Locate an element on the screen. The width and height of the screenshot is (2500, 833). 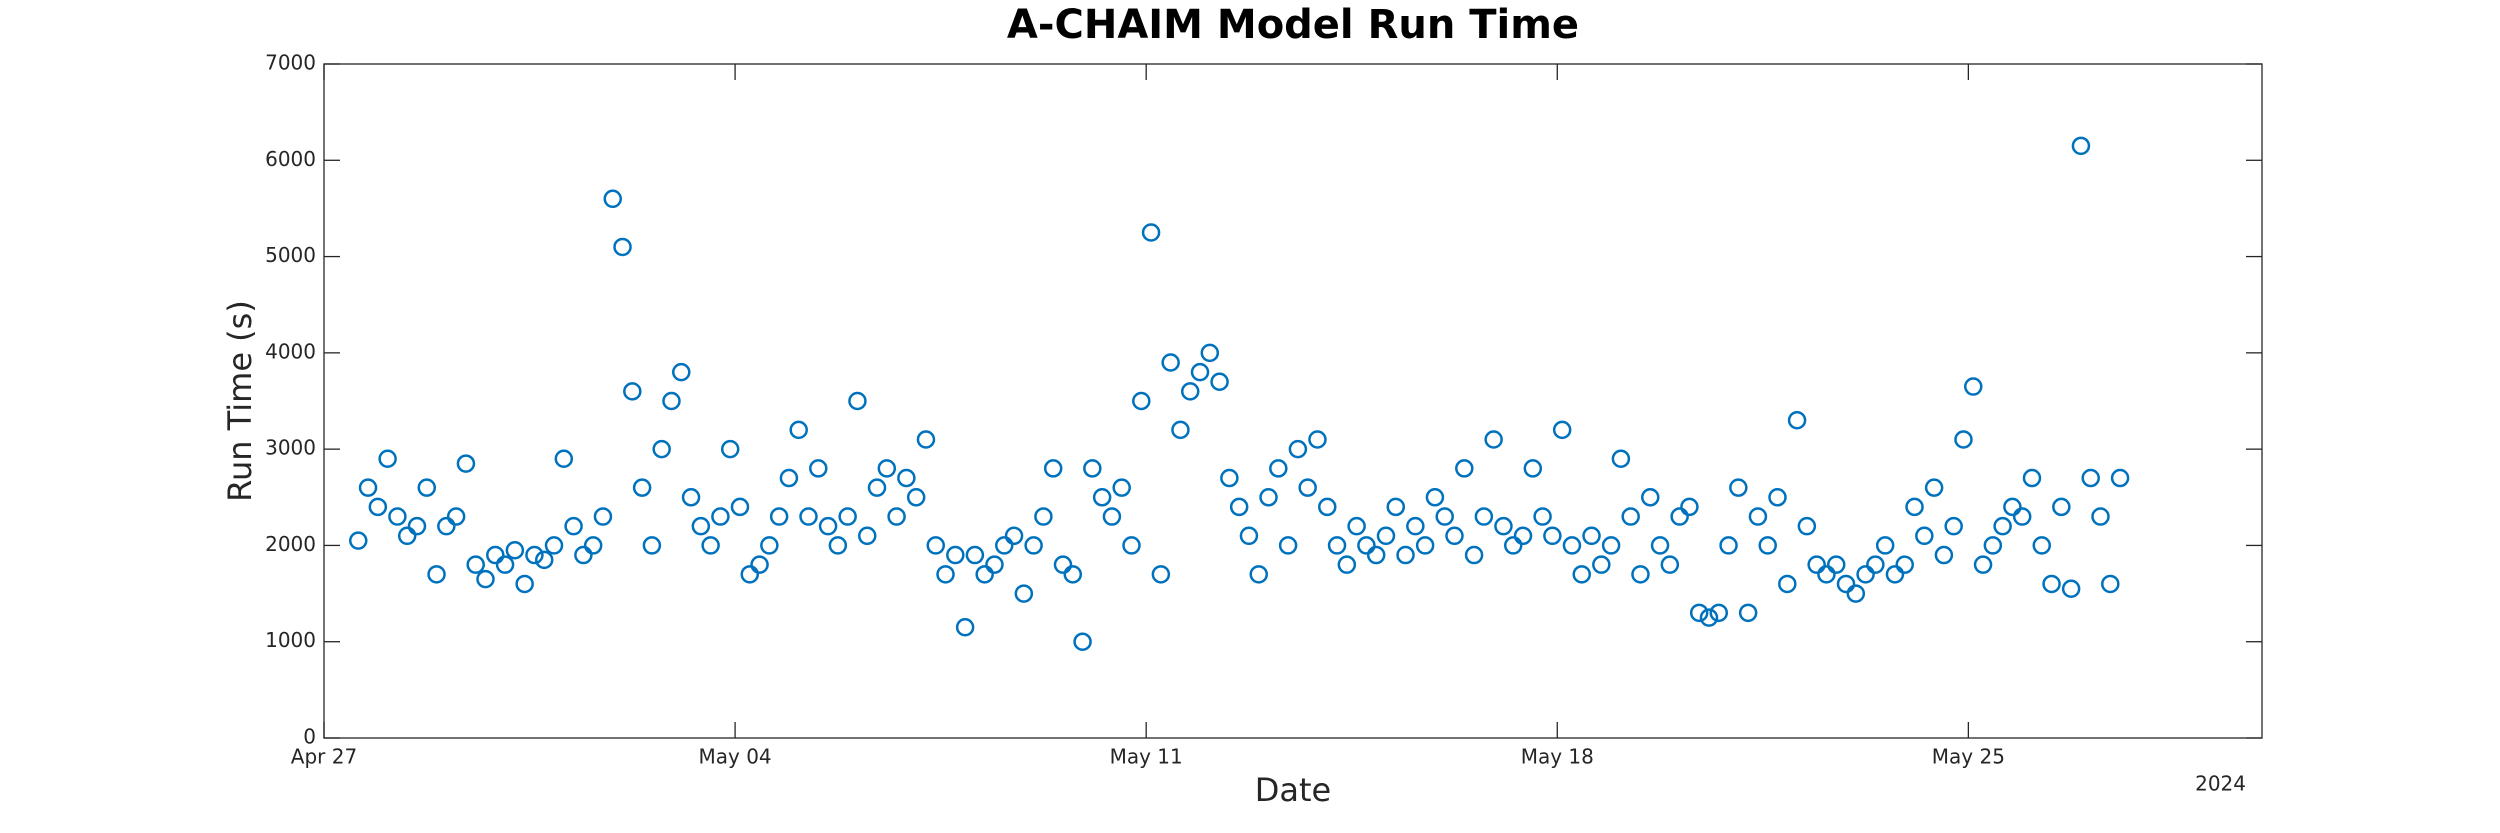
x-tick-label: May 18 is located at coordinates (1557, 757).